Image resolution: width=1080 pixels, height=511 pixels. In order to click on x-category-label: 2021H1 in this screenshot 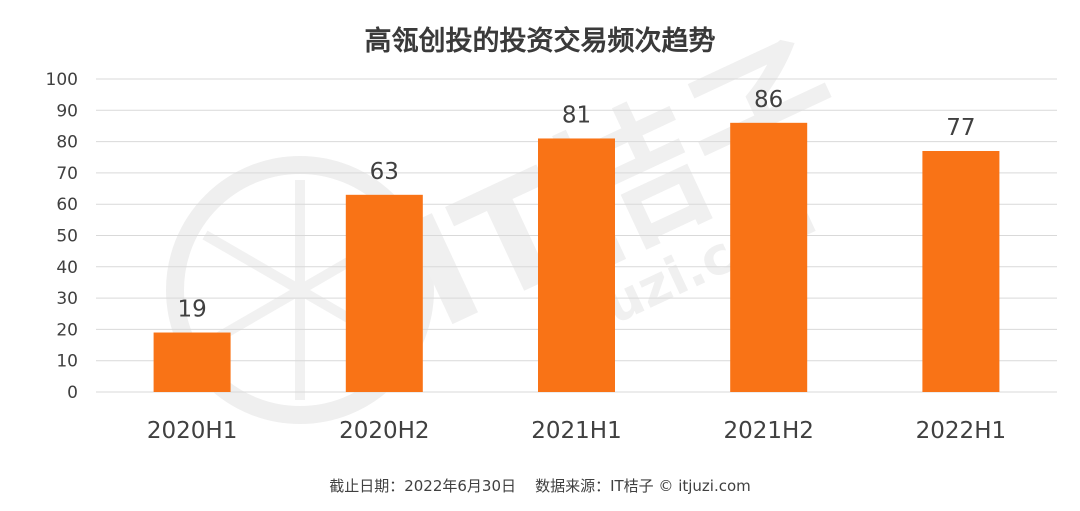, I will do `click(576, 431)`.